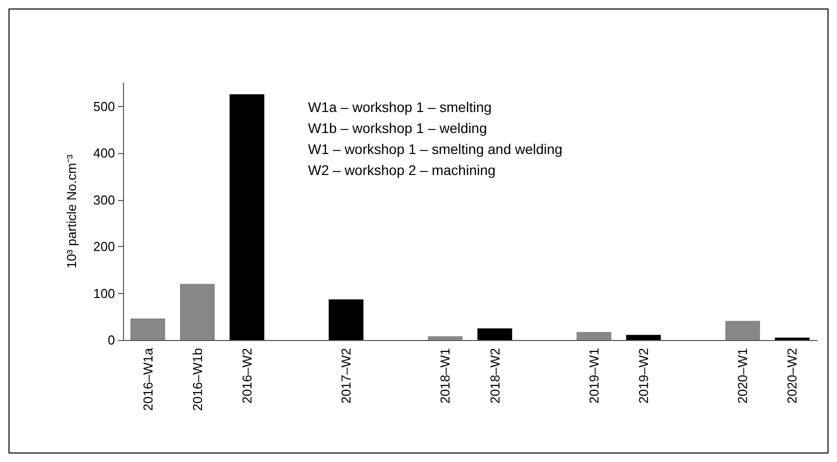 The height and width of the screenshot is (462, 837). I want to click on y-tick-label: 300, so click(104, 200).